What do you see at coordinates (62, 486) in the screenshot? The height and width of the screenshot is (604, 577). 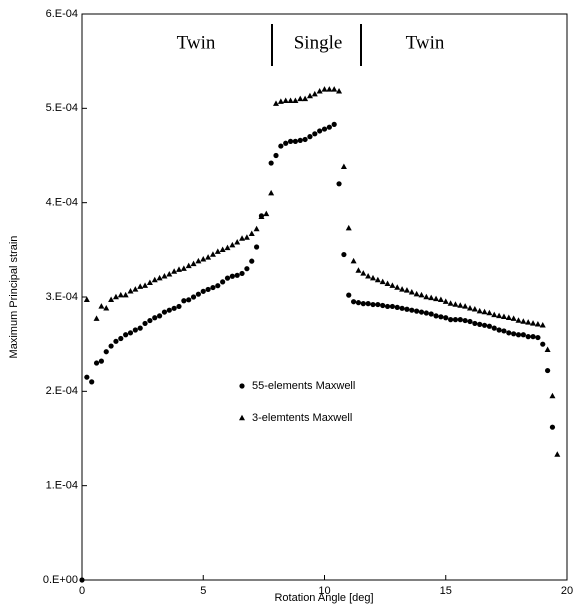 I see `y-tick-label: 1.E-04` at bounding box center [62, 486].